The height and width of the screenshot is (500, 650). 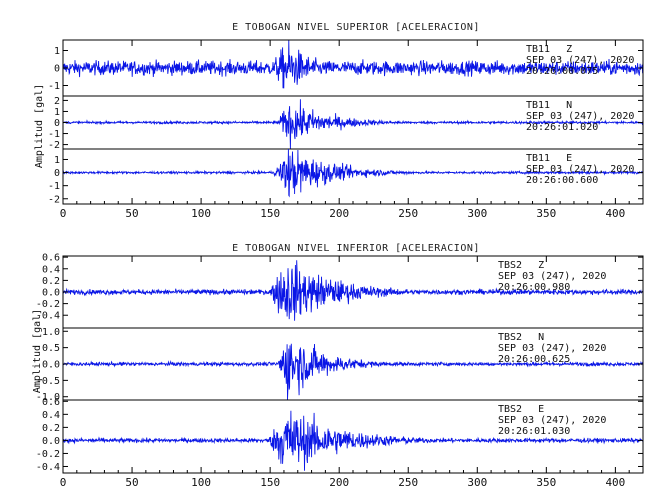 I want to click on trace-time-label: 20:26:00.625, so click(x=534, y=359).